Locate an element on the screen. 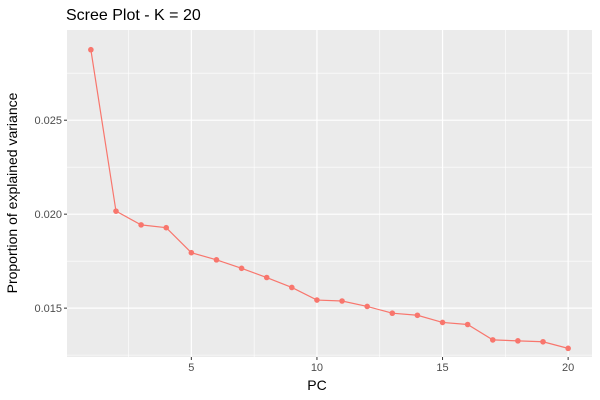 This screenshot has width=600, height=400. x-tick-label: 5 is located at coordinates (191, 368).